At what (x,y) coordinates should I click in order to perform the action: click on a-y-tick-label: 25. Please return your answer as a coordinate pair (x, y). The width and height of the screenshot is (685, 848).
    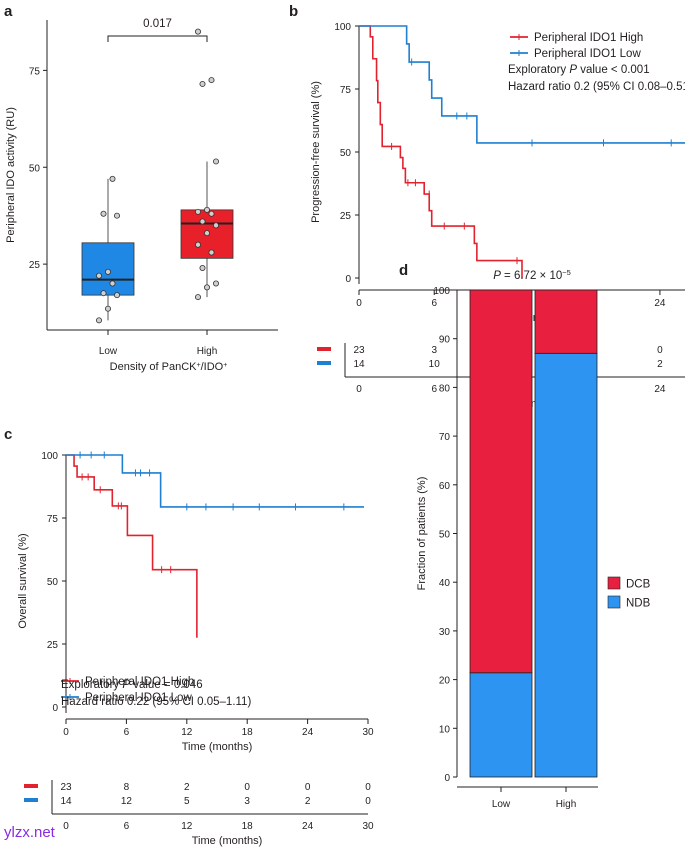
    Looking at the image, I should click on (35, 265).